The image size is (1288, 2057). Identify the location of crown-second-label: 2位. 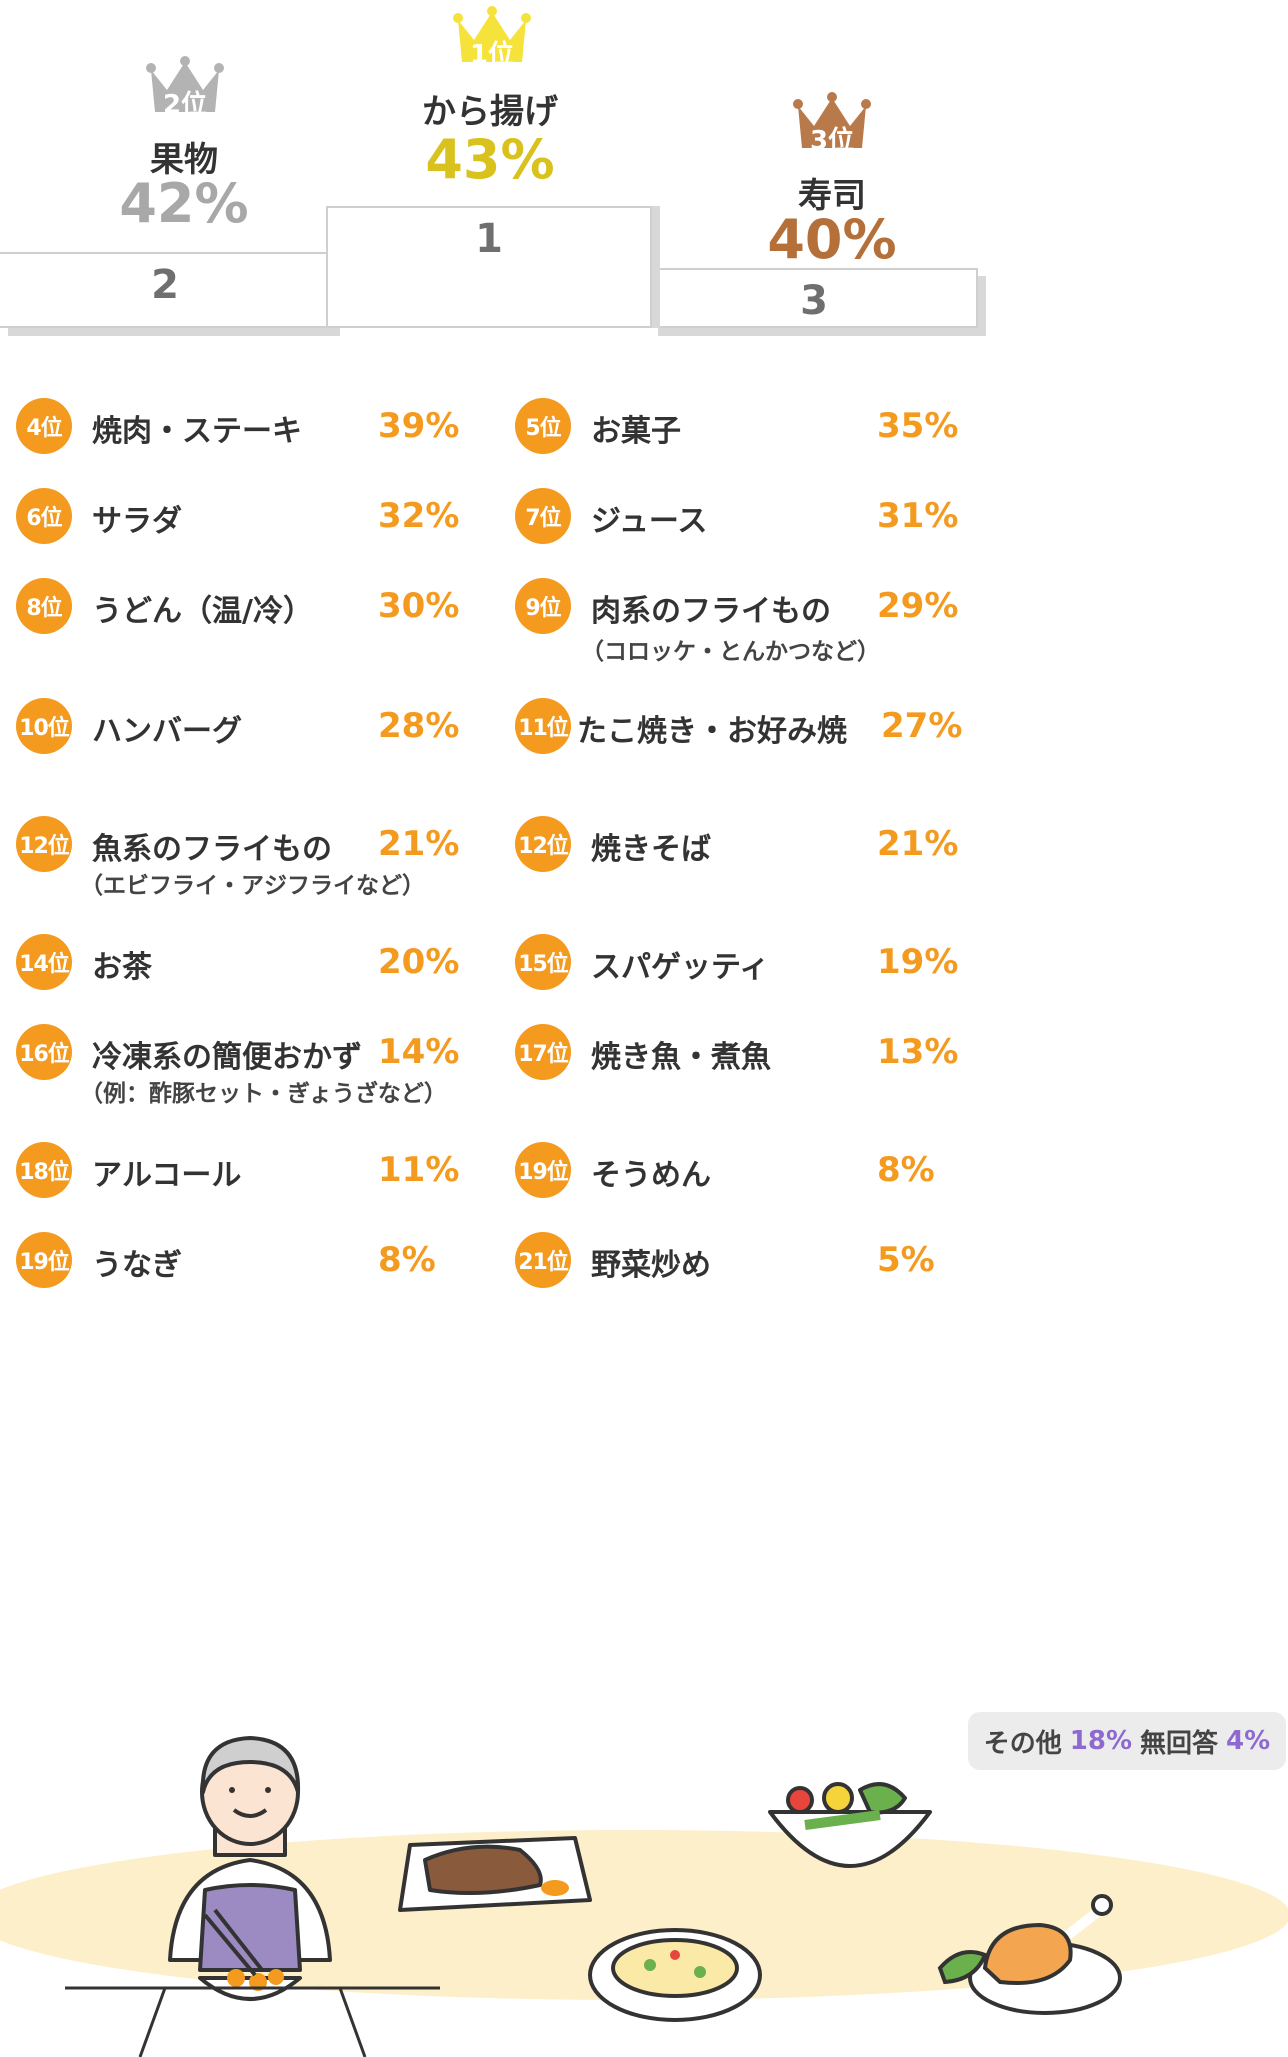
(185, 105).